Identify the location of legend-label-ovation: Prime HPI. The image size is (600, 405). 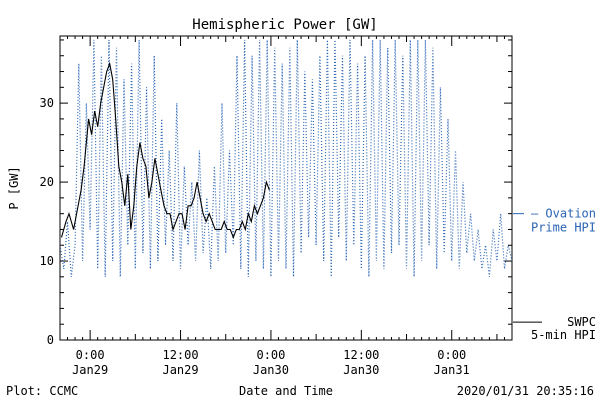
(563, 228).